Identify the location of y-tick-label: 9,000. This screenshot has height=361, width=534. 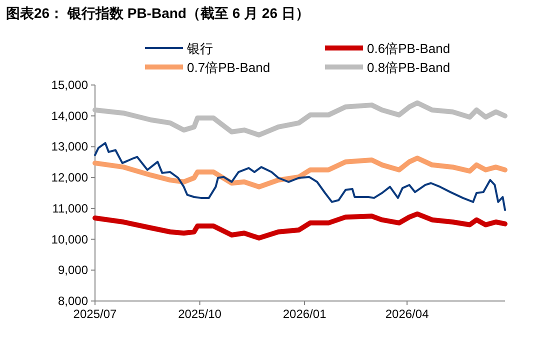
(73, 270).